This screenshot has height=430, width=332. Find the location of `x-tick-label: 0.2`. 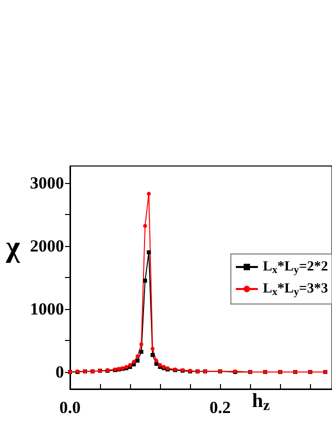

x-tick-label: 0.2 is located at coordinates (220, 407).